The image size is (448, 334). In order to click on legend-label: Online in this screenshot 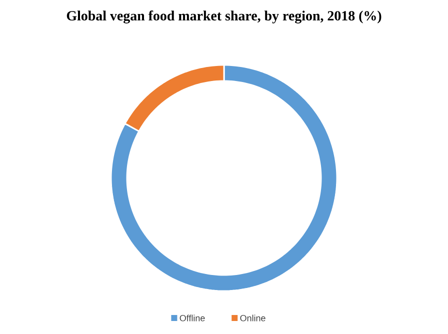, I will do `click(253, 318)`.